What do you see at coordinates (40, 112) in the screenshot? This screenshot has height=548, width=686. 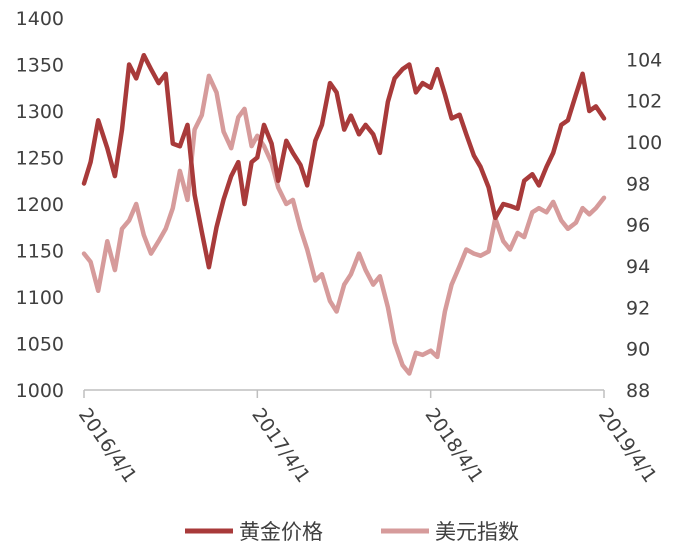 I see `left-tick-label-6: 1300` at bounding box center [40, 112].